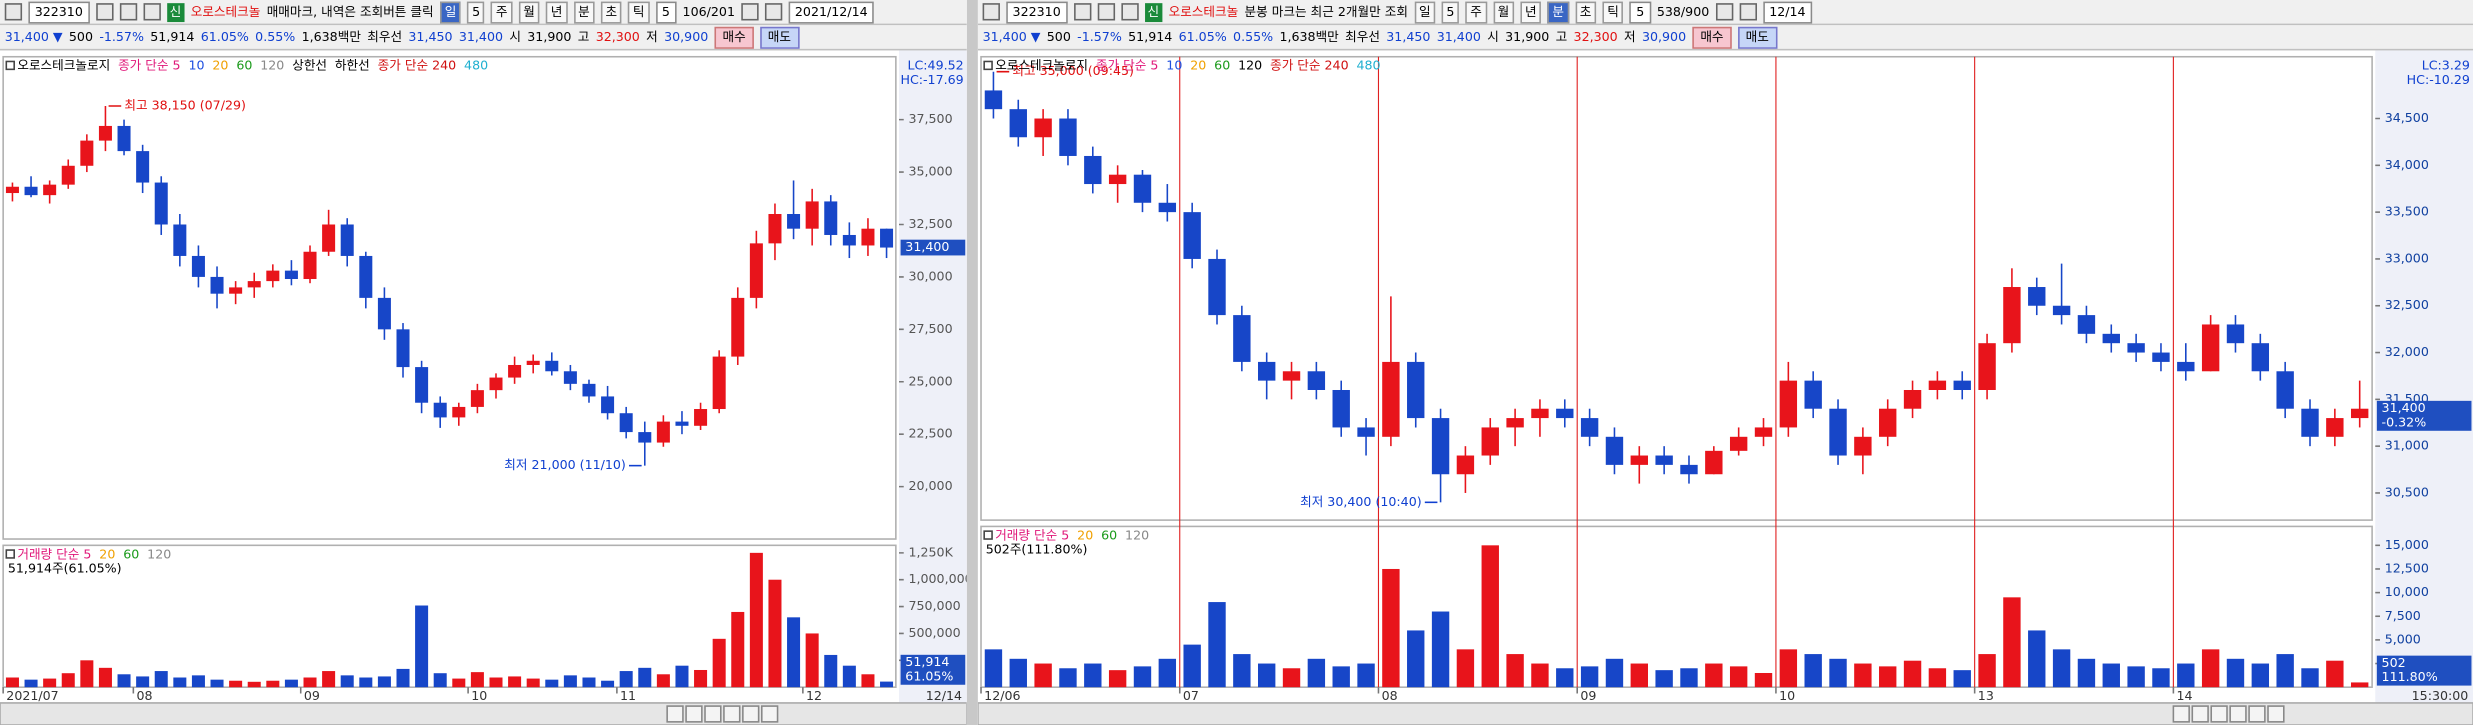 The image size is (2473, 725). Describe the element at coordinates (481, 36) in the screenshot. I see `quote-bid: 31,400` at that location.